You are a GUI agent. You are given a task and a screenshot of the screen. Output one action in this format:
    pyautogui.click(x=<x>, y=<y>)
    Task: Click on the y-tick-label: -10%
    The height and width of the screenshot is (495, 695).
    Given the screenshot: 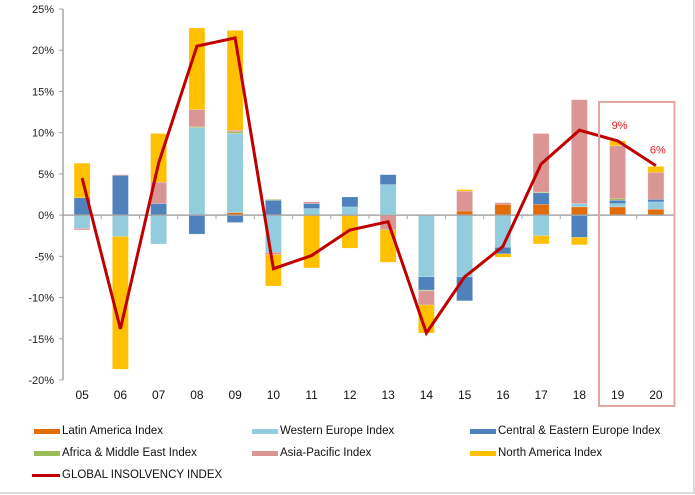 What is the action you would take?
    pyautogui.click(x=41, y=299)
    